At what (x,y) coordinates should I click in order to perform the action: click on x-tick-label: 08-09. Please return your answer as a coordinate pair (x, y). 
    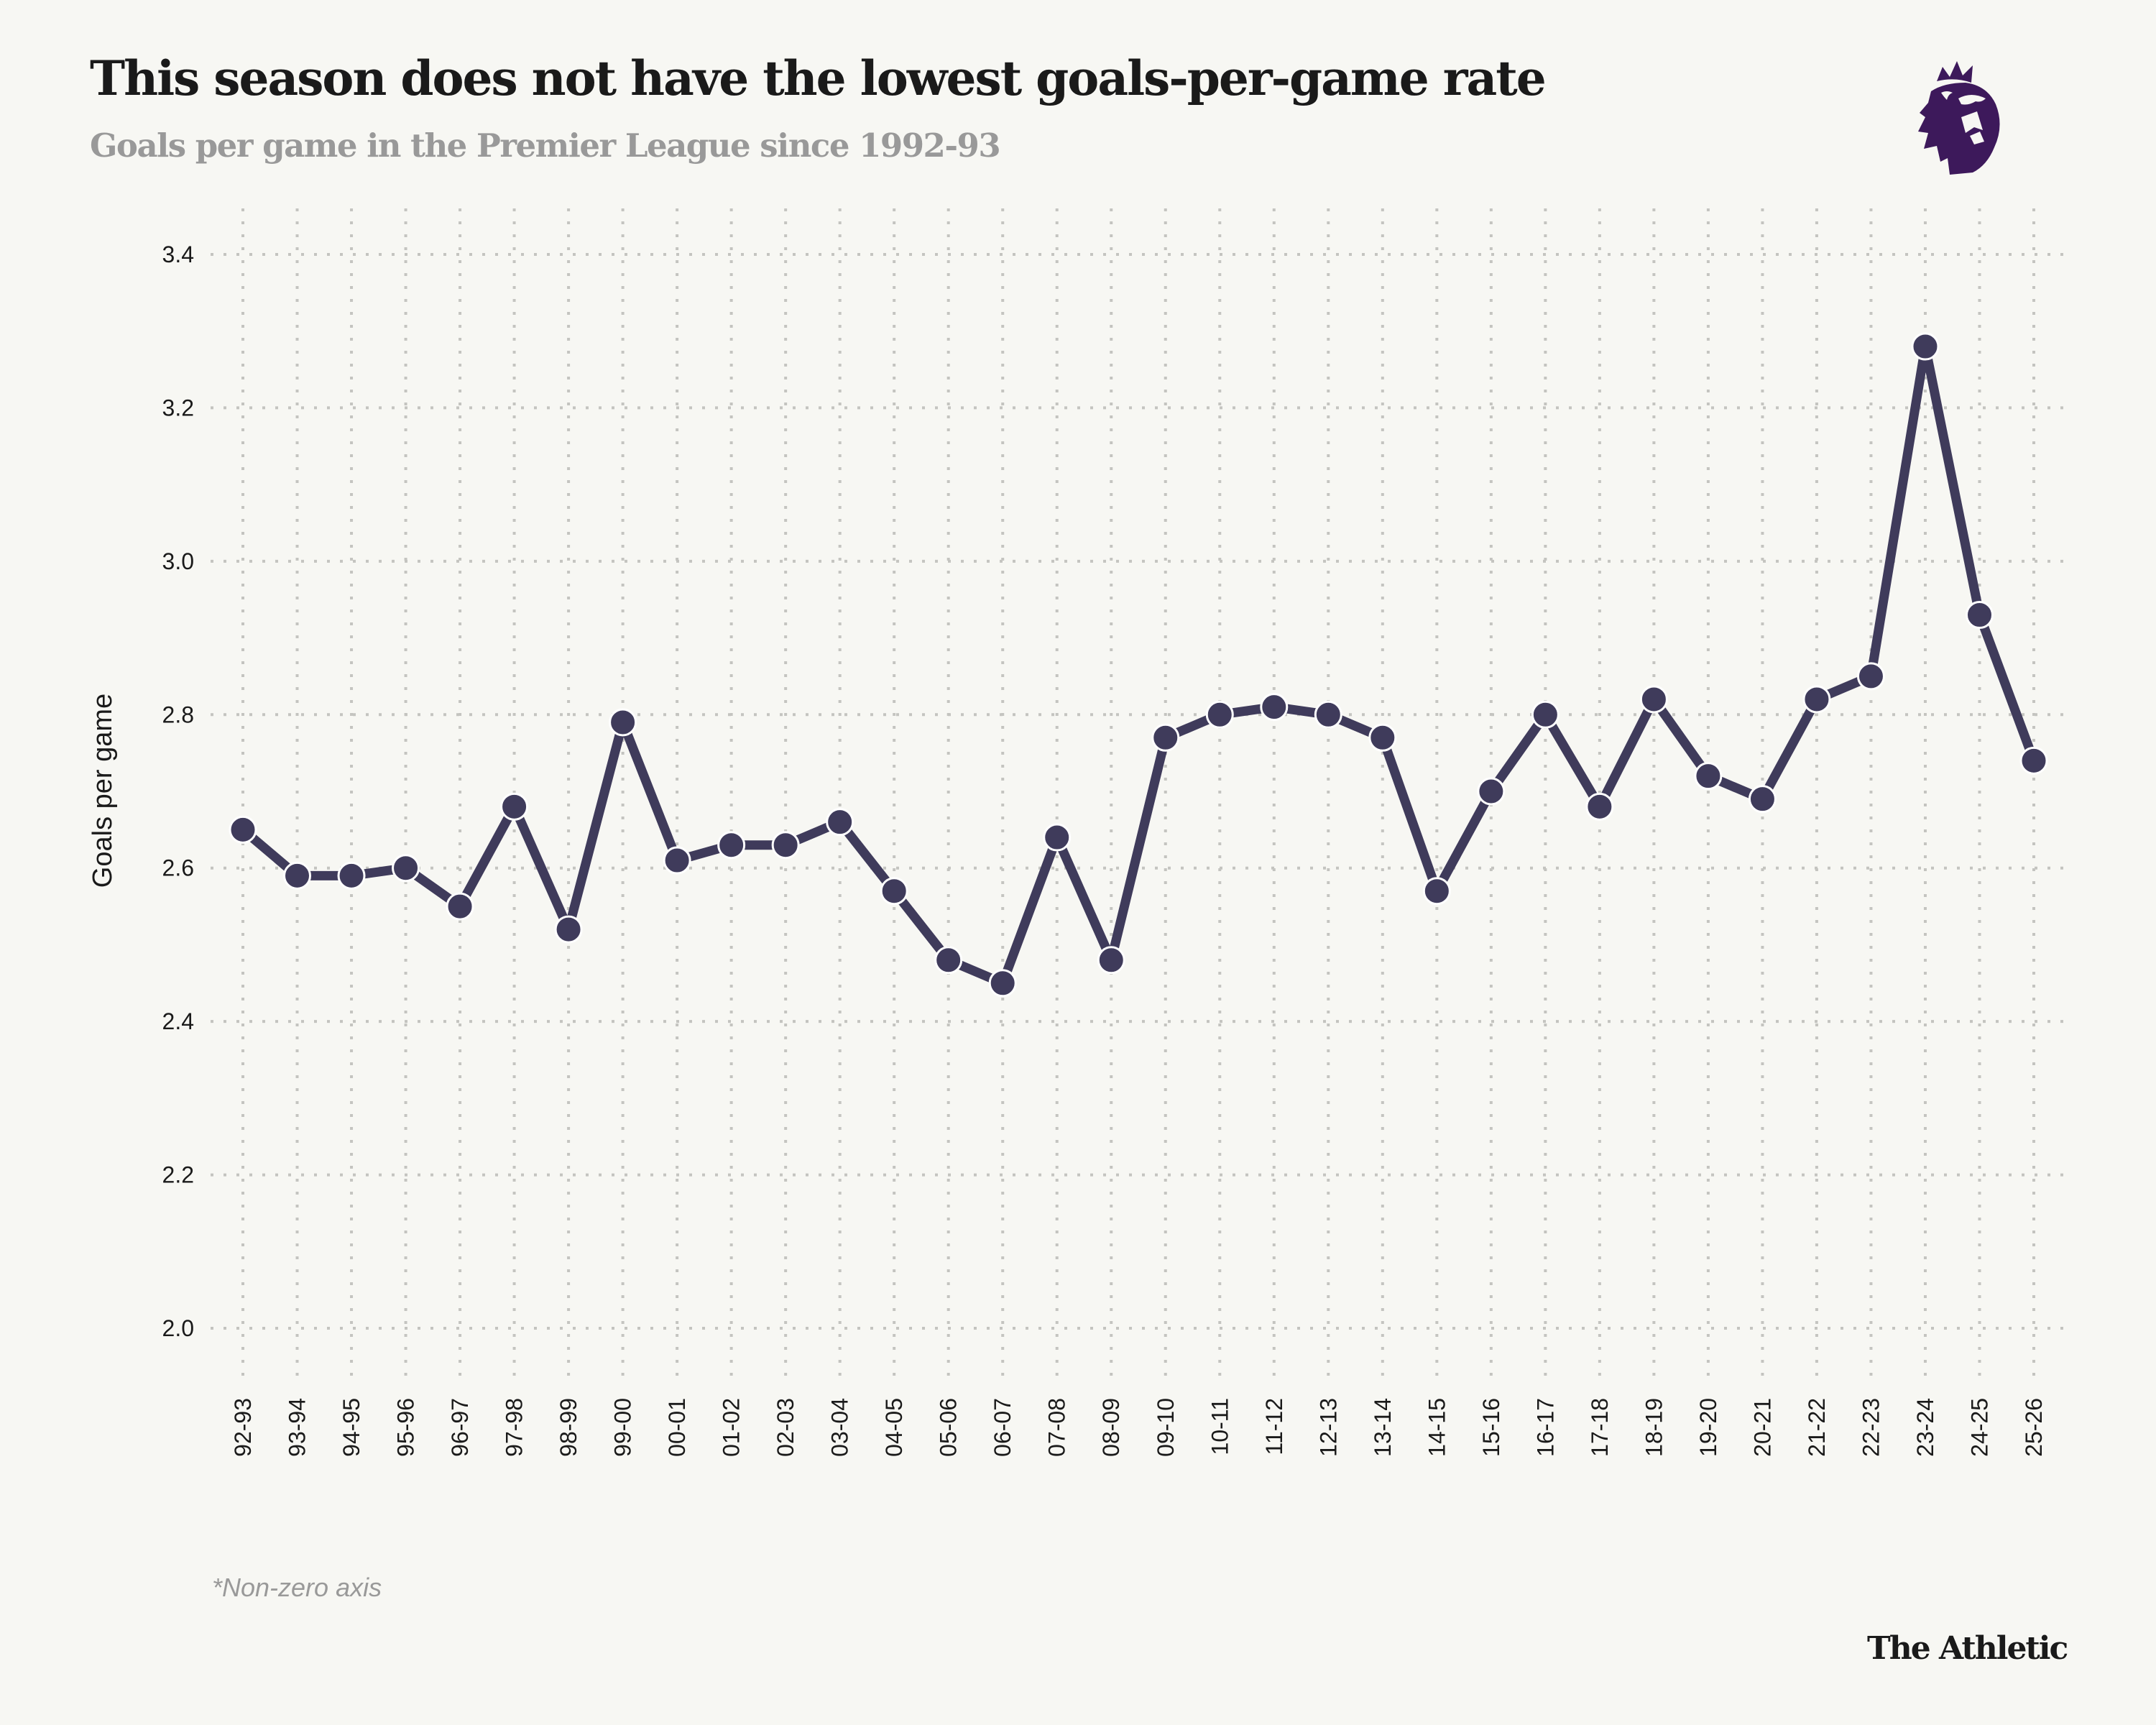
    Looking at the image, I should click on (1111, 1427).